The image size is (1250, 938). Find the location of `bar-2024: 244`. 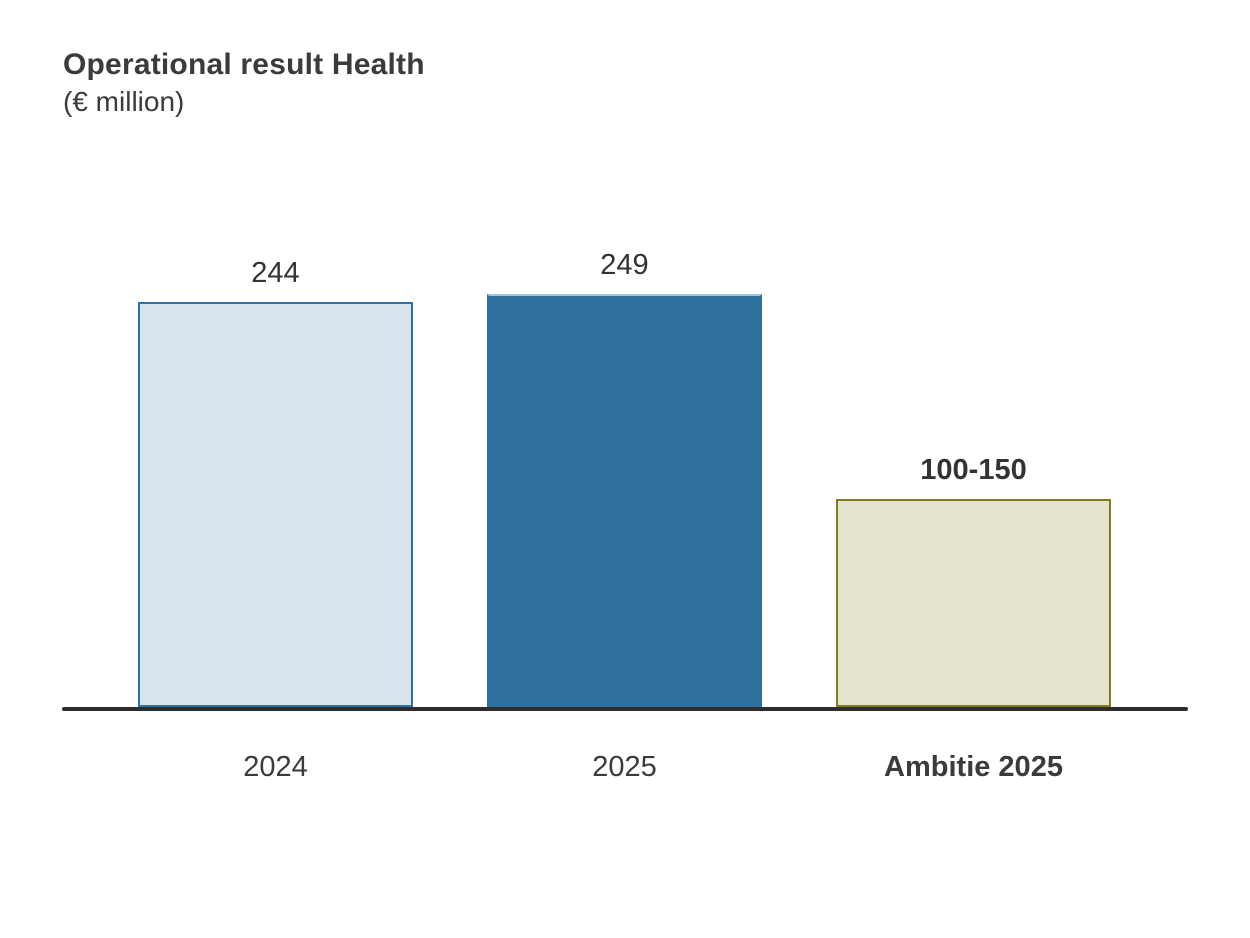

bar-2024: 244 is located at coordinates (275, 482).